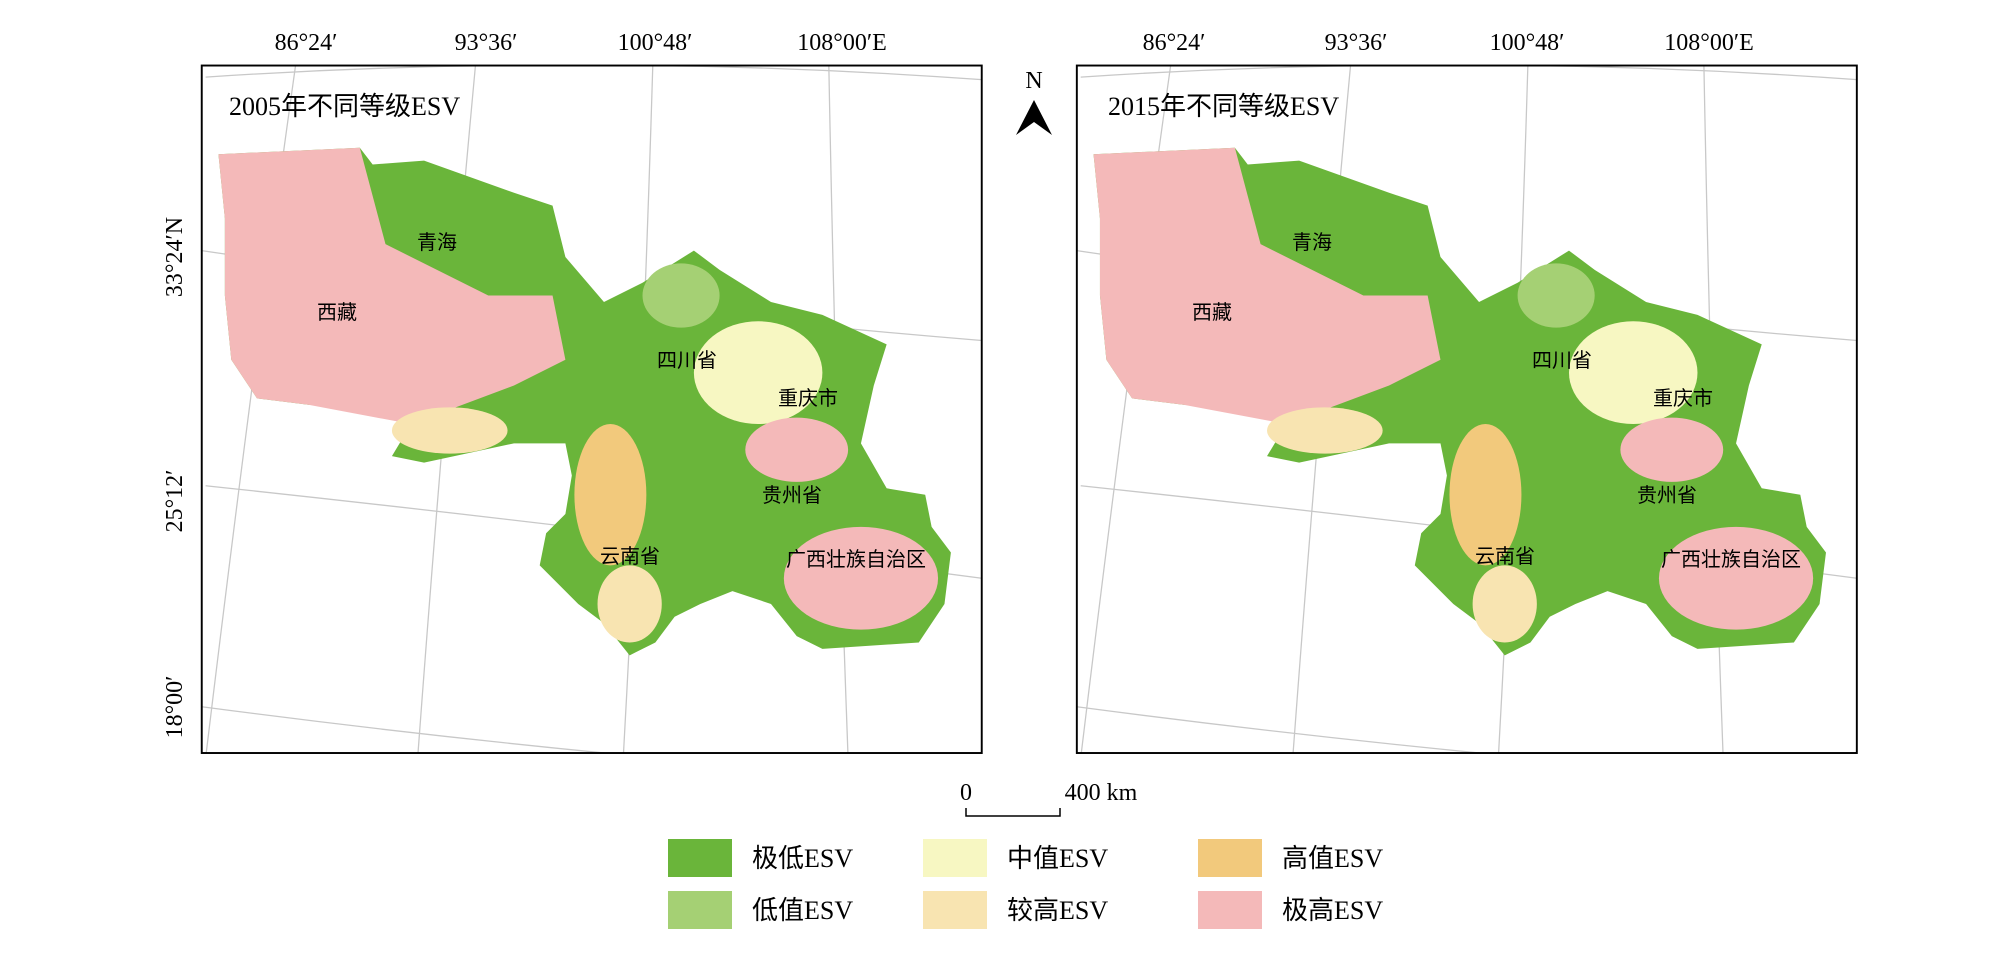 The height and width of the screenshot is (957, 2008). I want to click on north-label: N, so click(1033, 81).